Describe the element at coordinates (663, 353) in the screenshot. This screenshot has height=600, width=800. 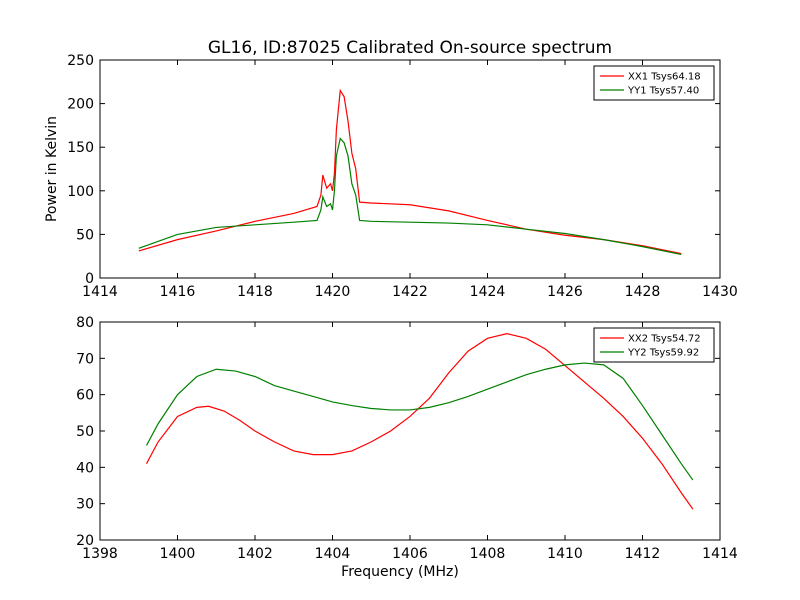
I see `legend-label: YY2 Tsys59.92` at that location.